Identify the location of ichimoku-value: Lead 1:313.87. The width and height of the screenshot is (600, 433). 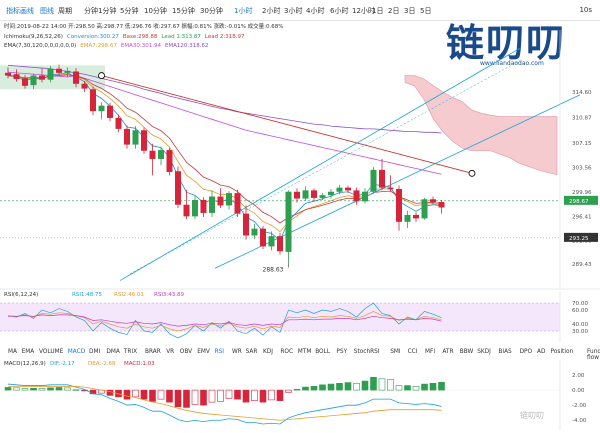
(181, 36).